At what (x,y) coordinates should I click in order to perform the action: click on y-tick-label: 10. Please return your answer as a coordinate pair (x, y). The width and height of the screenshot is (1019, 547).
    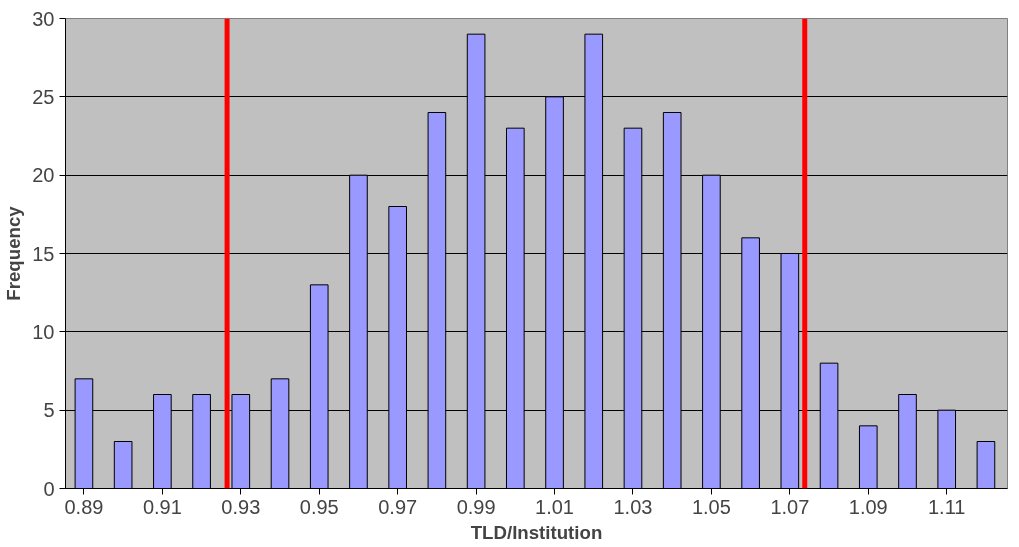
    Looking at the image, I should click on (43, 331).